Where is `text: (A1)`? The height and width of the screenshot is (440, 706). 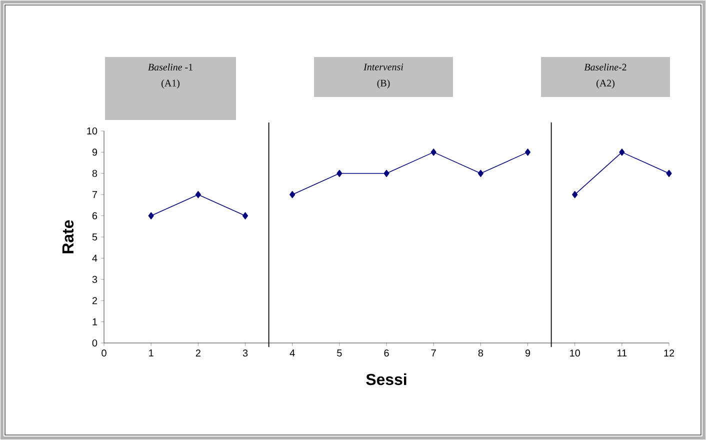
text: (A1) is located at coordinates (171, 84).